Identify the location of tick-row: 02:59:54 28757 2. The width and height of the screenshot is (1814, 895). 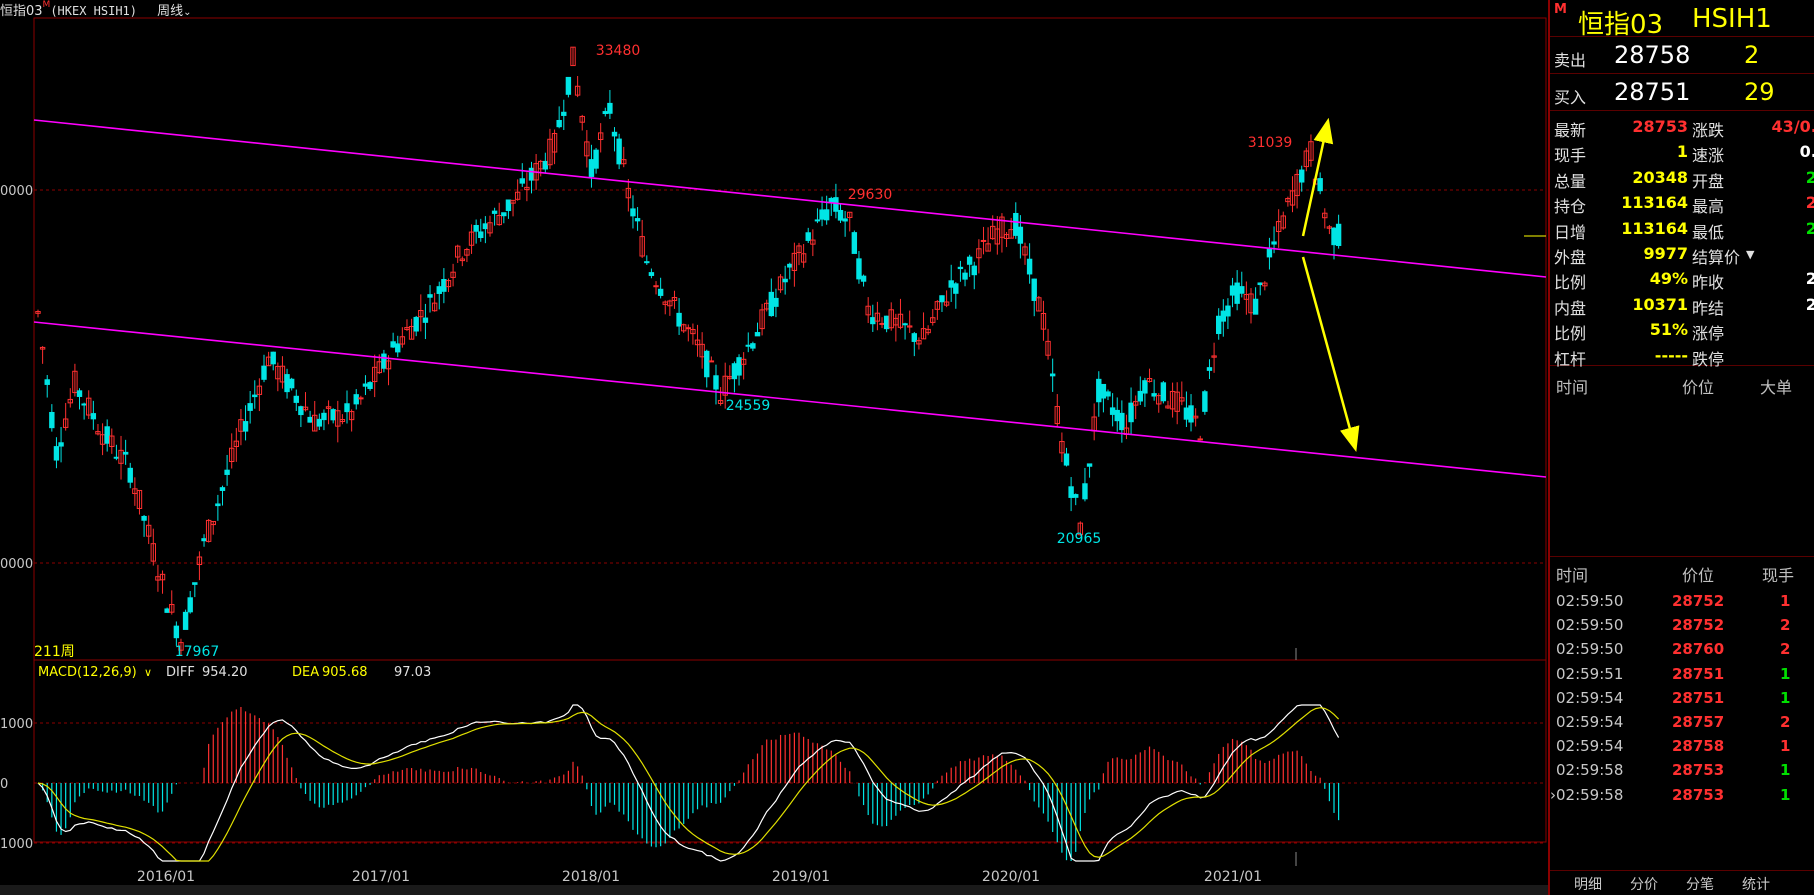
(1682, 725).